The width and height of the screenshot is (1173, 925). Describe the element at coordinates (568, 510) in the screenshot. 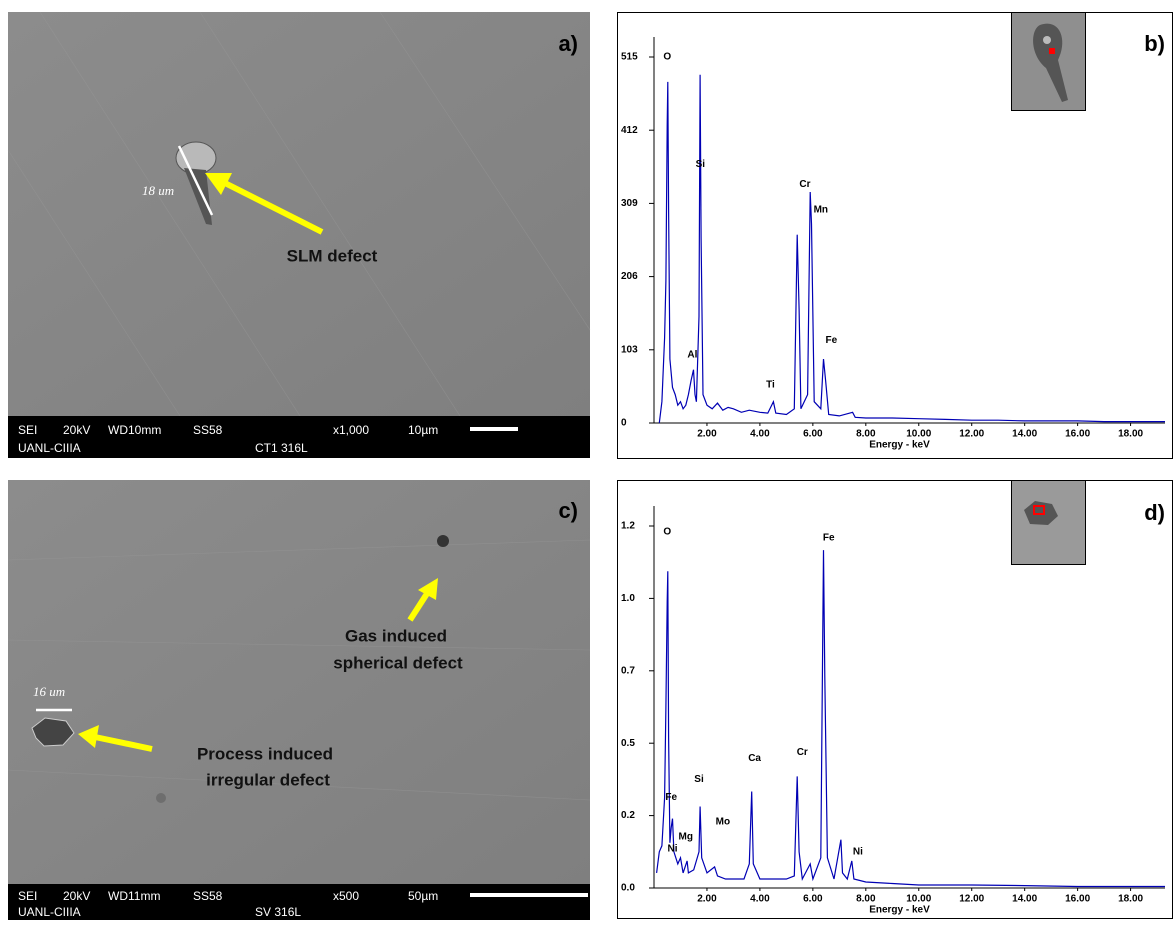

I see `panel-label: c)` at that location.